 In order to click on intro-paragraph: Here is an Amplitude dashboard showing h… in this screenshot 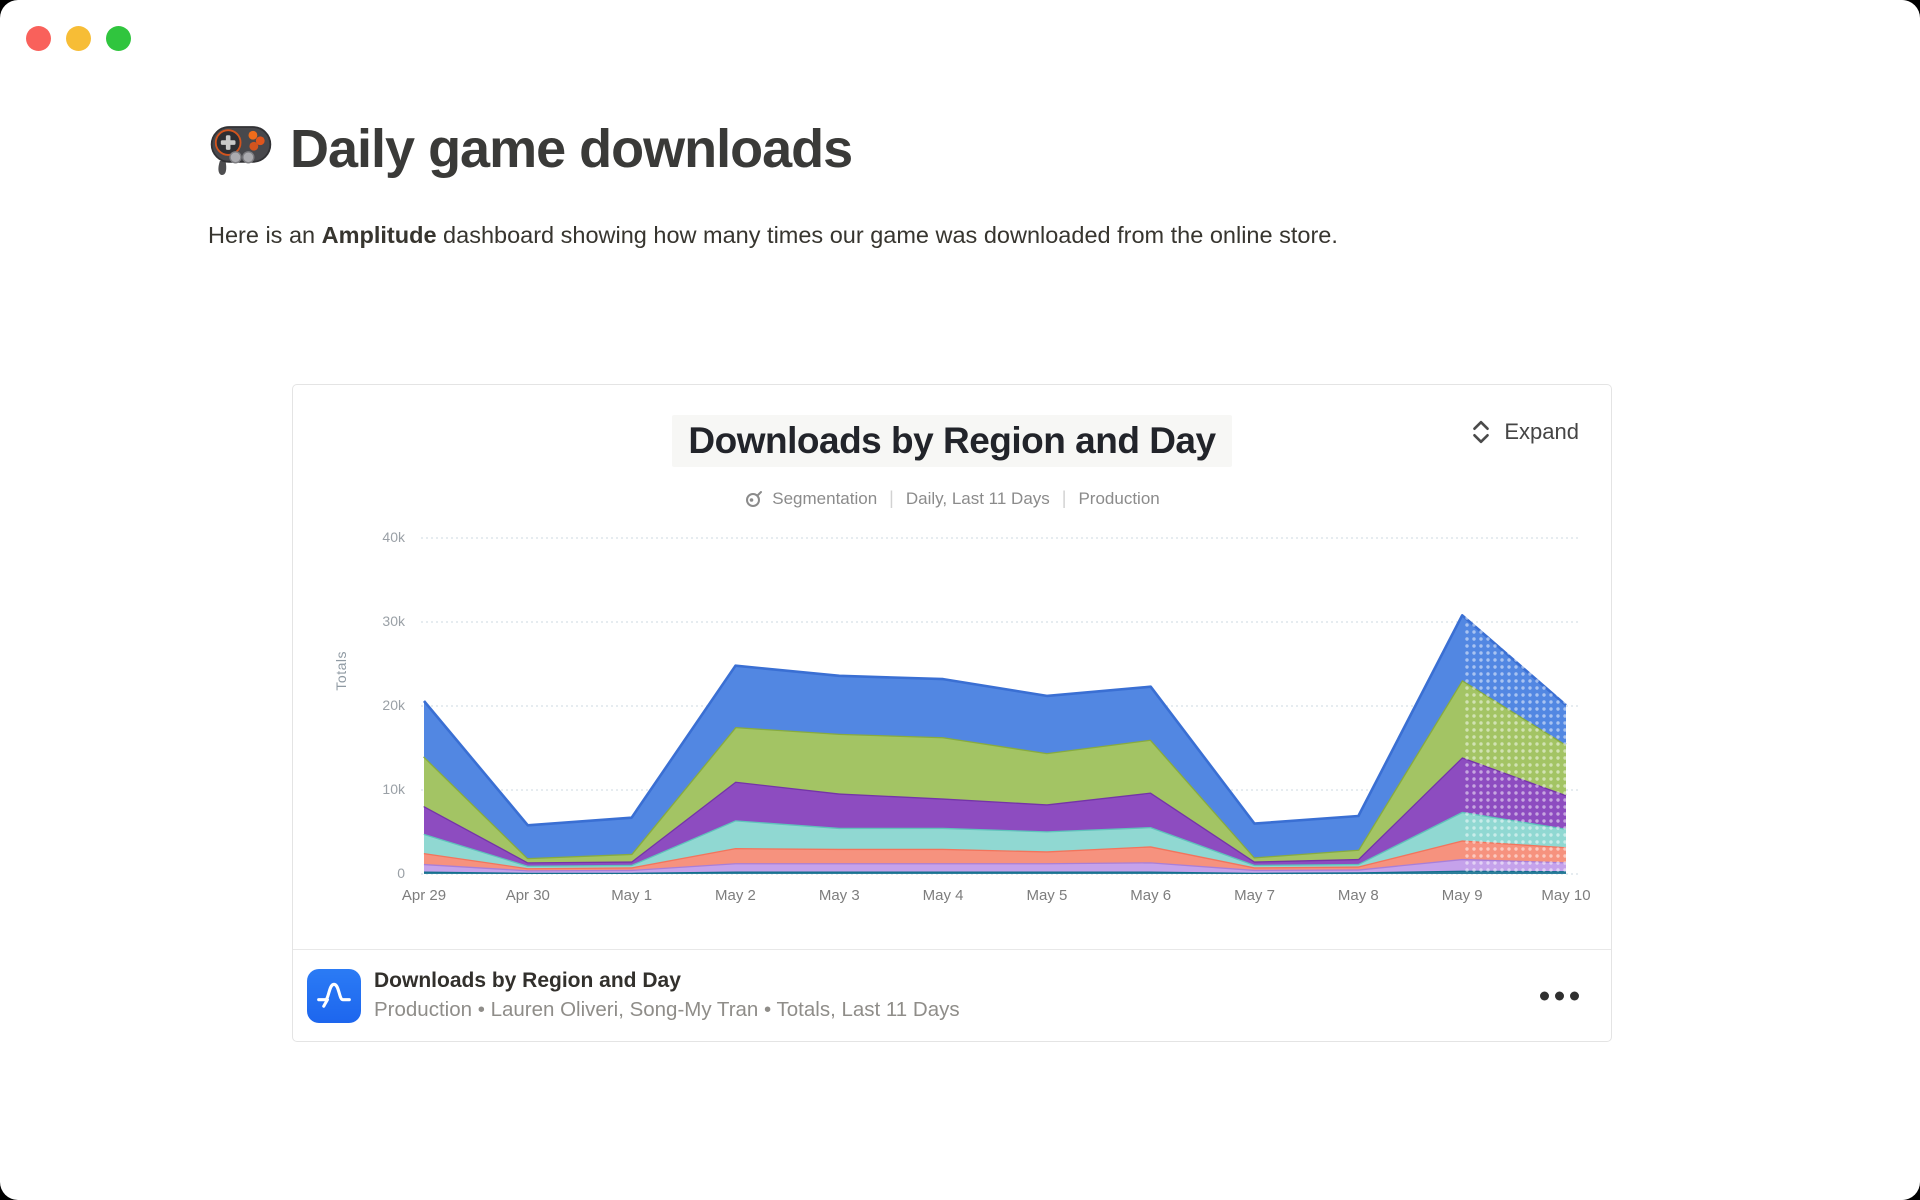, I will do `click(778, 235)`.